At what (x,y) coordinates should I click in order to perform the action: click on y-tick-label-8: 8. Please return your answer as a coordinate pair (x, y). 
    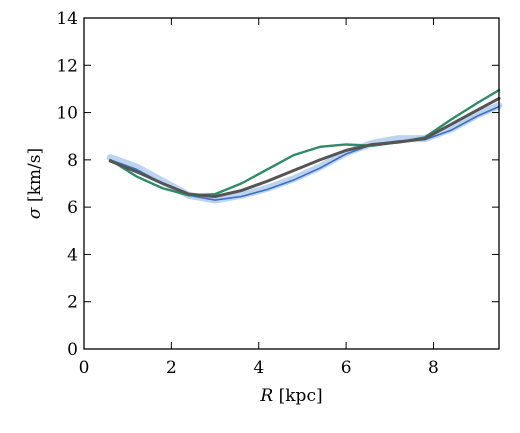
    Looking at the image, I should click on (72, 161).